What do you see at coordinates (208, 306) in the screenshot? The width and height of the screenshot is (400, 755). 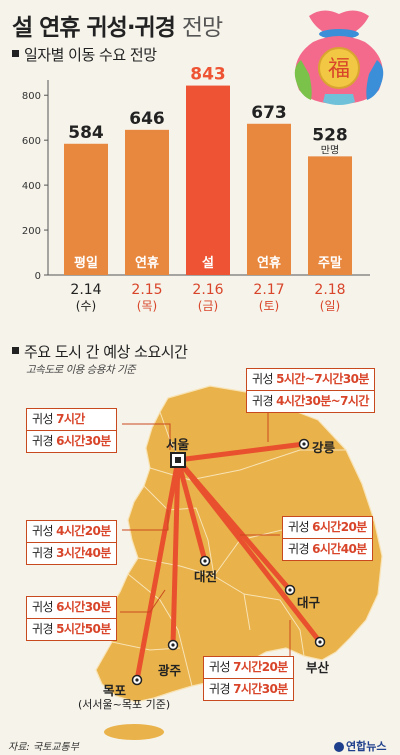 I see `x-weekday-label: (금)` at bounding box center [208, 306].